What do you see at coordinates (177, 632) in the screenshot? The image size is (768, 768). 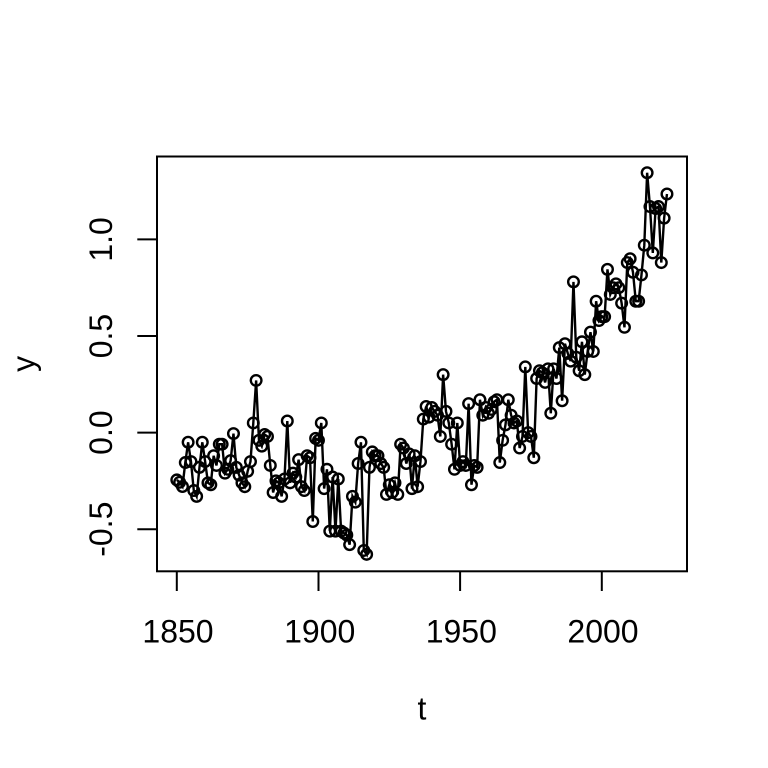 I see `svg-text: 1850` at bounding box center [177, 632].